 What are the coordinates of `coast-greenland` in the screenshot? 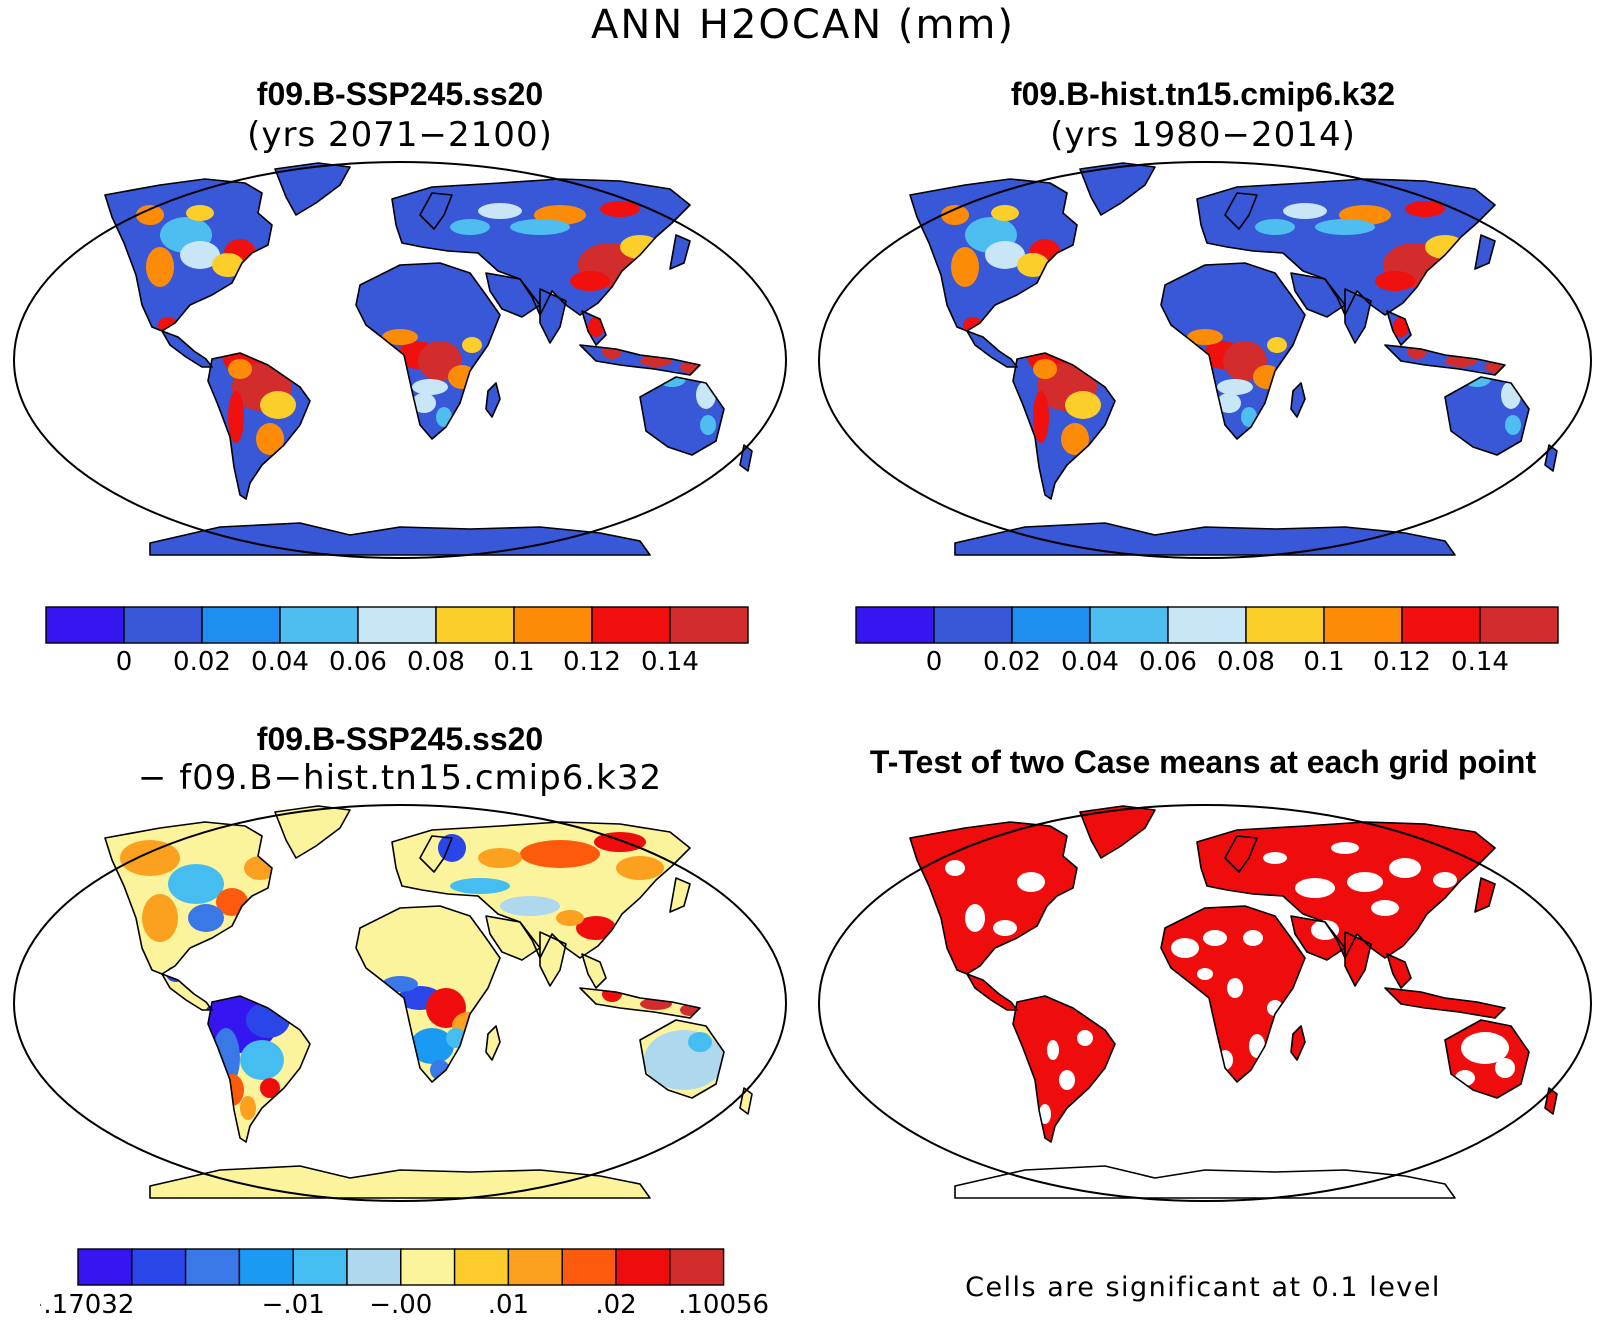 It's located at (312, 832).